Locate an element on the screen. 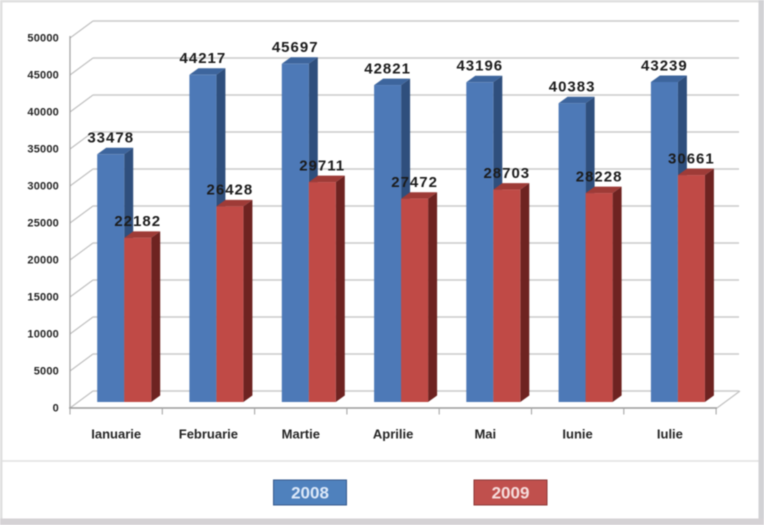 The width and height of the screenshot is (764, 525). svg-text: 20000 is located at coordinates (43, 261).